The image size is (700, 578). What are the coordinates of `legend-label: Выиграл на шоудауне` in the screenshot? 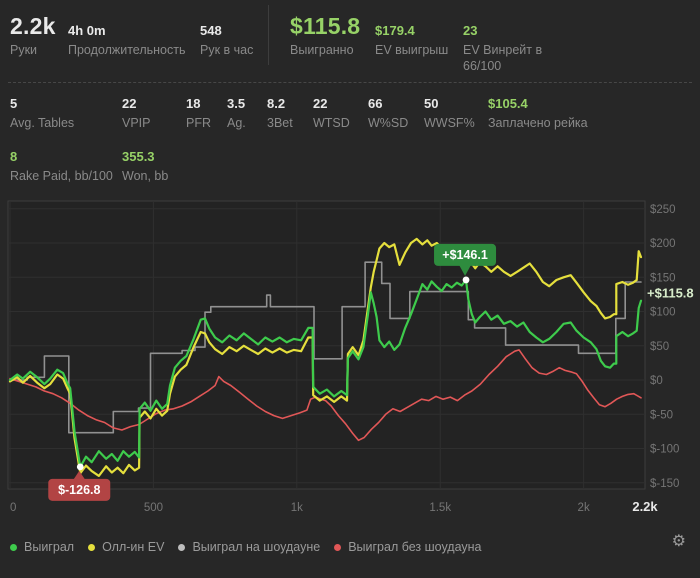 It's located at (256, 547).